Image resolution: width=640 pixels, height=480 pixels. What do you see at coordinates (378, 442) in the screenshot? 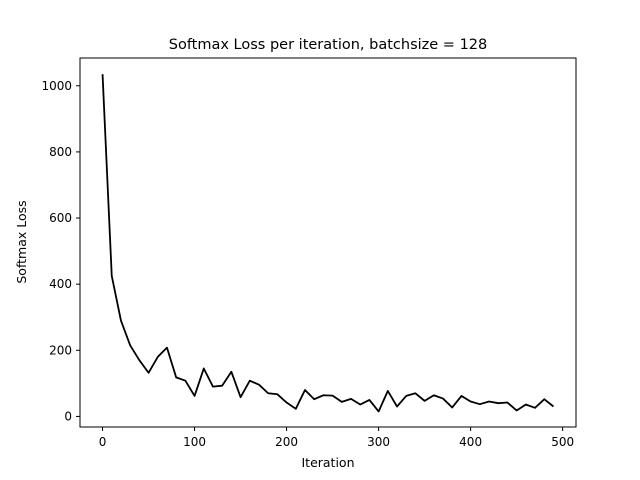
I see `x-tick-label: 300` at bounding box center [378, 442].